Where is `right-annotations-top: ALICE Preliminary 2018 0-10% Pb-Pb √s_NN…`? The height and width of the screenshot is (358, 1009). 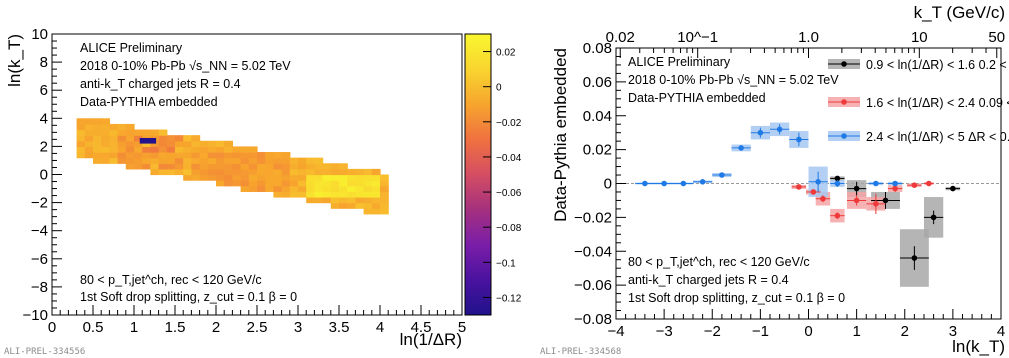
right-annotations-top: ALICE Preliminary 2018 0-10% Pb-Pb √s_NN… is located at coordinates (733, 80).